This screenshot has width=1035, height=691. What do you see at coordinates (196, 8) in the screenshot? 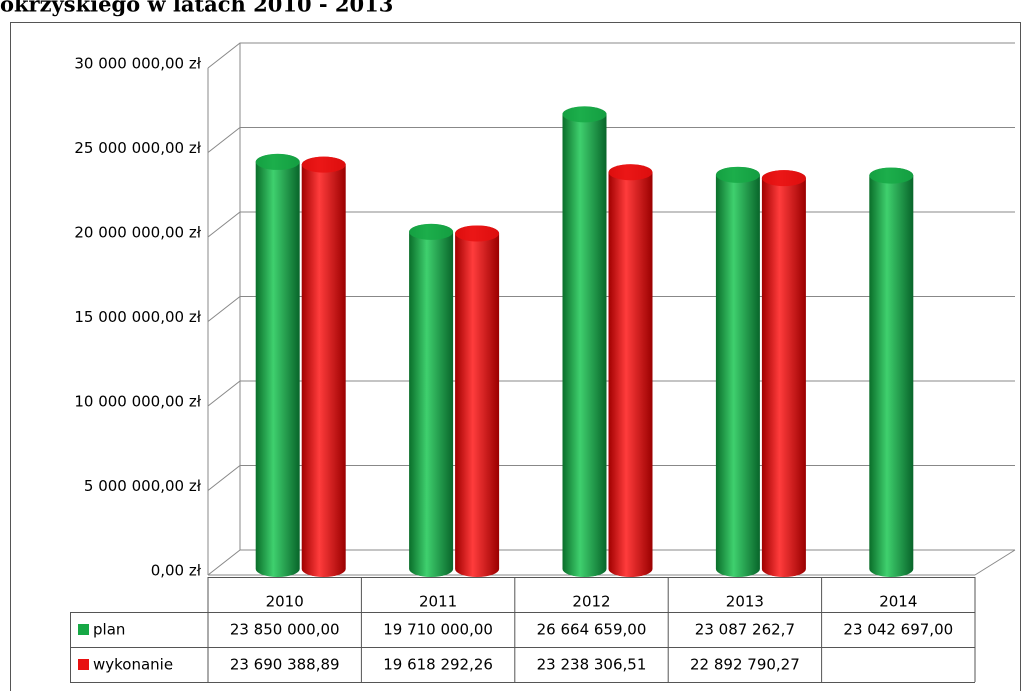
I see `chart-title: okrzyskiego w latach 2010 - 2013` at bounding box center [196, 8].